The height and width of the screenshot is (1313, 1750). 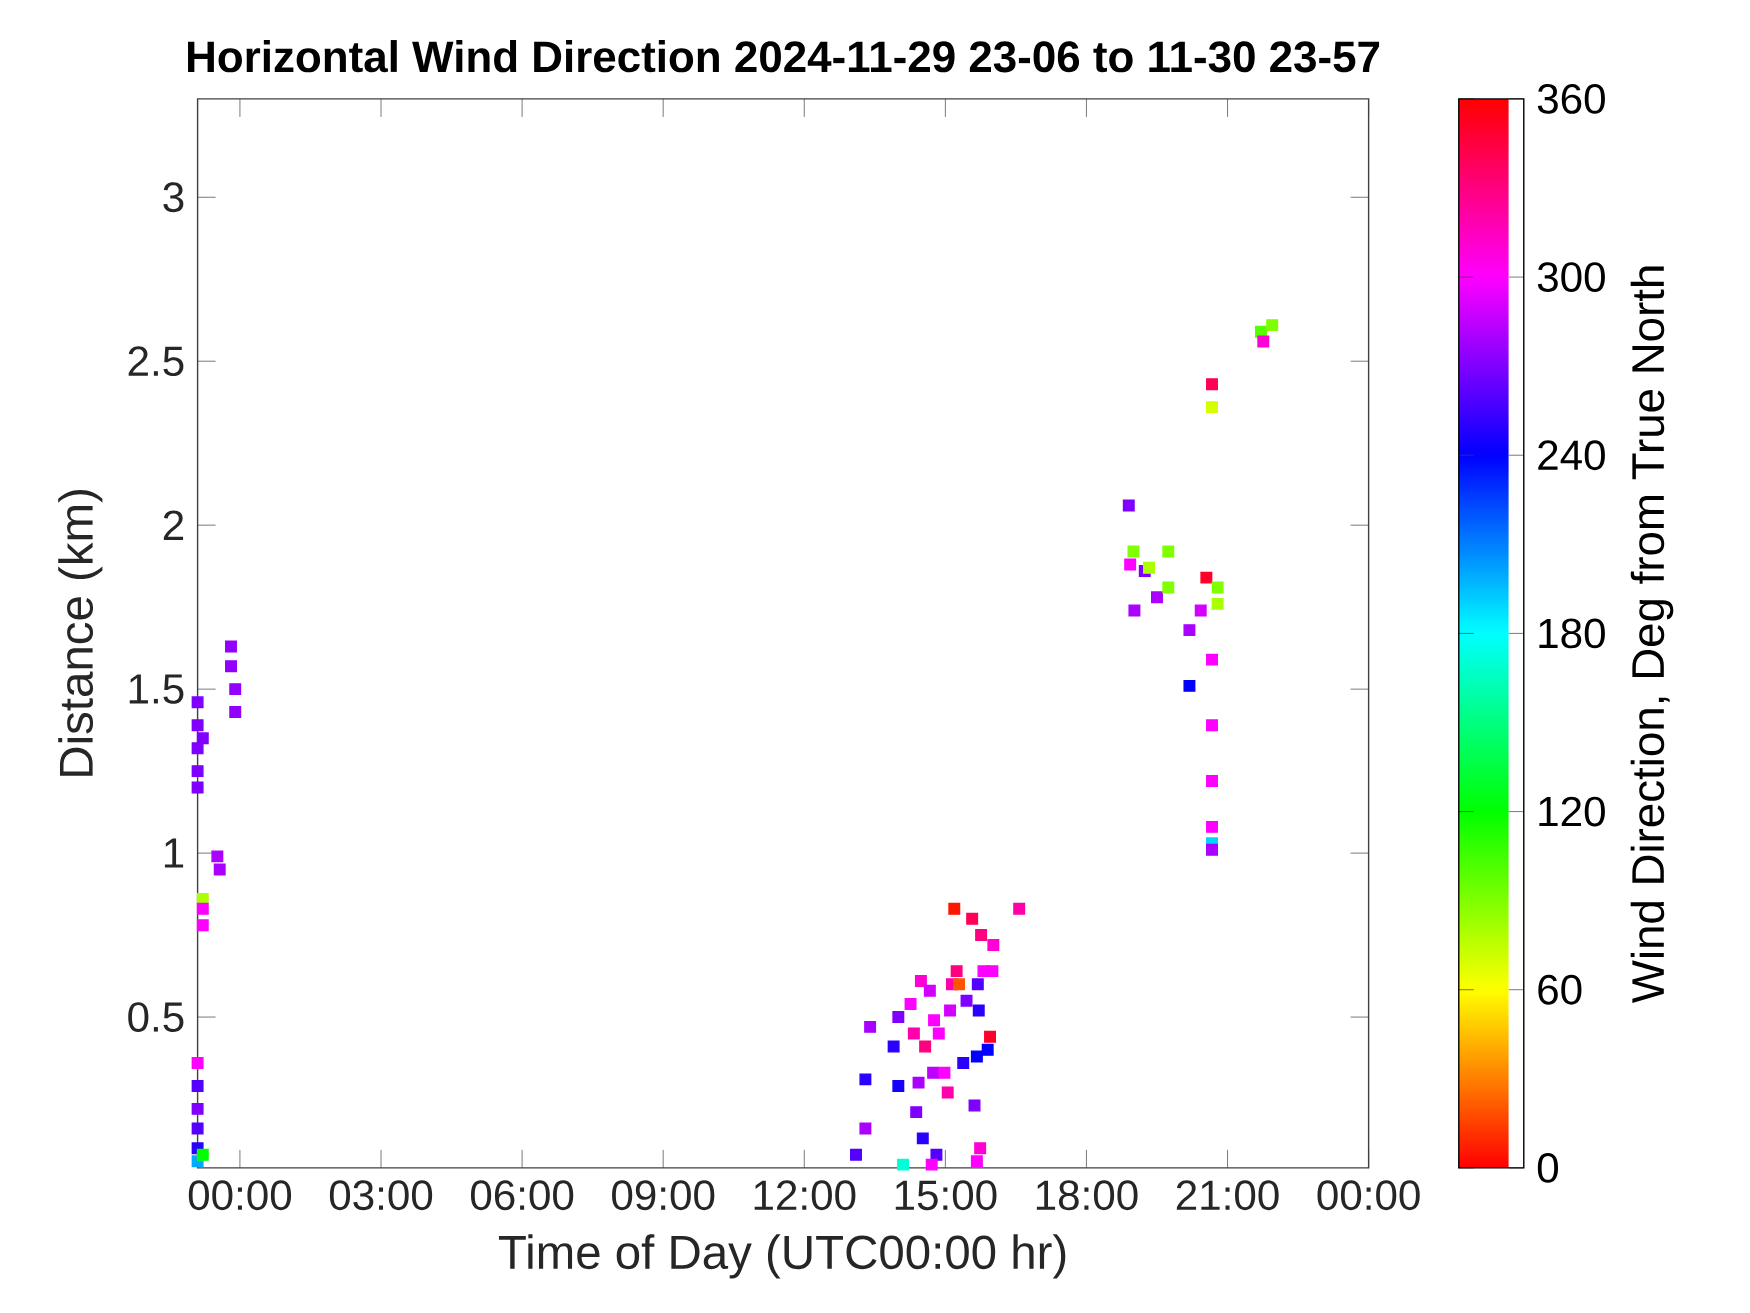 What do you see at coordinates (174, 853) in the screenshot?
I see `y-tick-label: 1` at bounding box center [174, 853].